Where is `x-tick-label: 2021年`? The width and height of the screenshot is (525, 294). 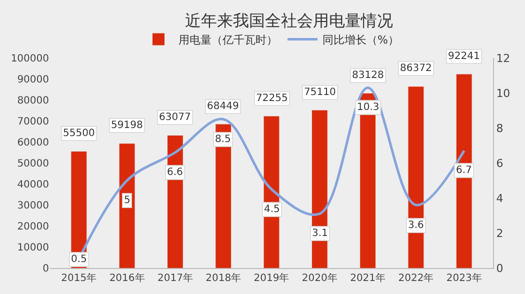
x-tick-label: 2021年 is located at coordinates (368, 278).